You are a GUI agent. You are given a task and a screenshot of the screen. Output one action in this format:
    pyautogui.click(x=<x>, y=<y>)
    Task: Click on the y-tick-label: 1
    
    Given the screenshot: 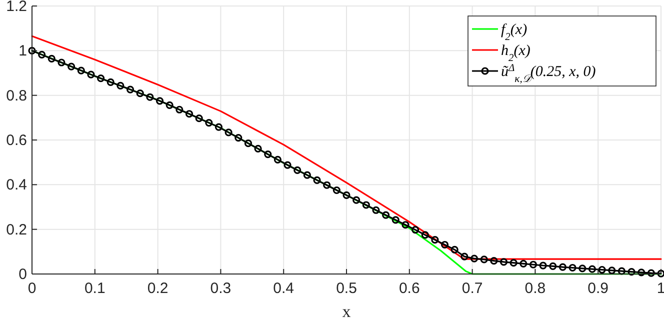 What is the action you would take?
    pyautogui.click(x=22, y=51)
    